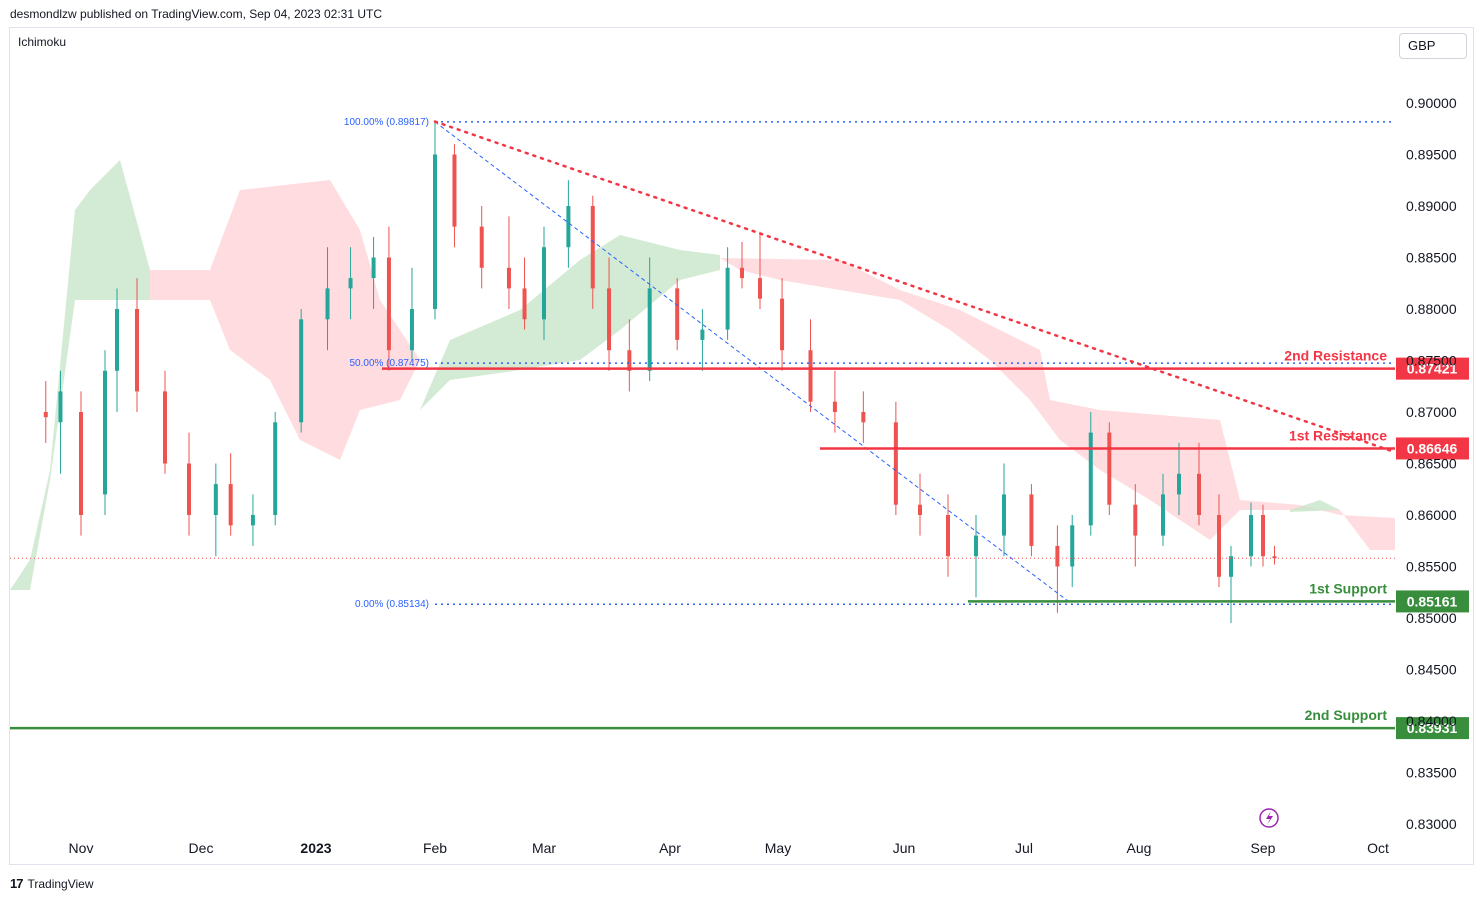  I want to click on x-axis-tick-label: Feb, so click(435, 848).